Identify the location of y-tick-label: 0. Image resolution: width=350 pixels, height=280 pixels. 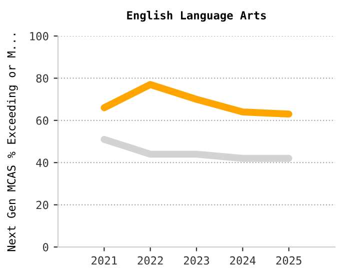
(45, 247).